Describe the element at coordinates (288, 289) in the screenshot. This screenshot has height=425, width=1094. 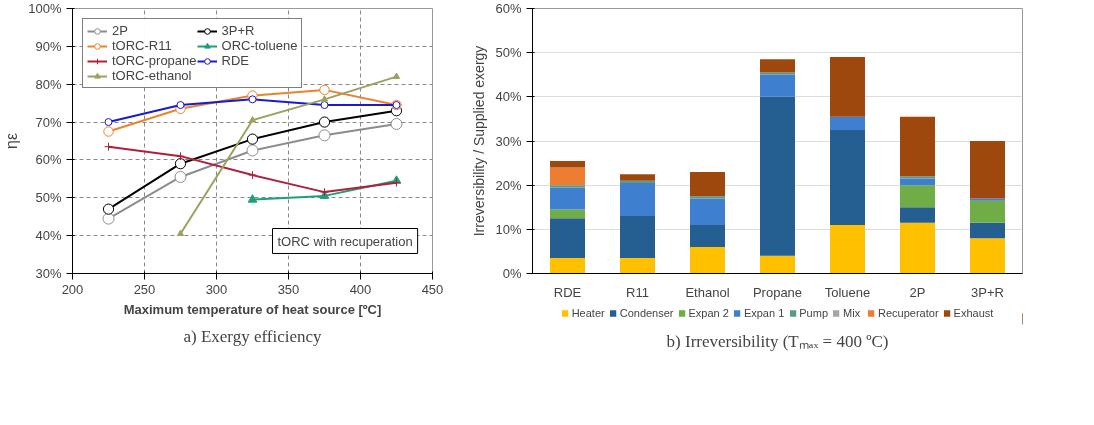
I see `x-tick-label: 350` at that location.